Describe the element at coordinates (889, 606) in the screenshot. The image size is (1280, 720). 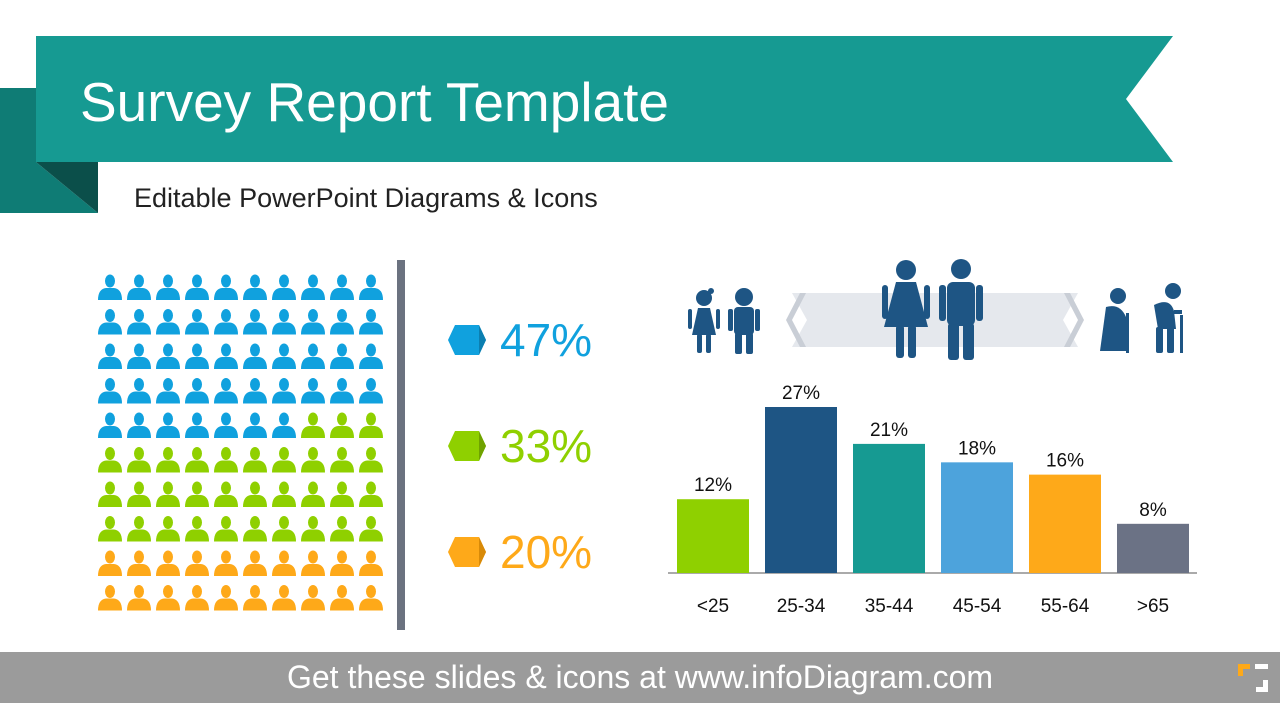
I see `x-tick-label: 35-44` at that location.